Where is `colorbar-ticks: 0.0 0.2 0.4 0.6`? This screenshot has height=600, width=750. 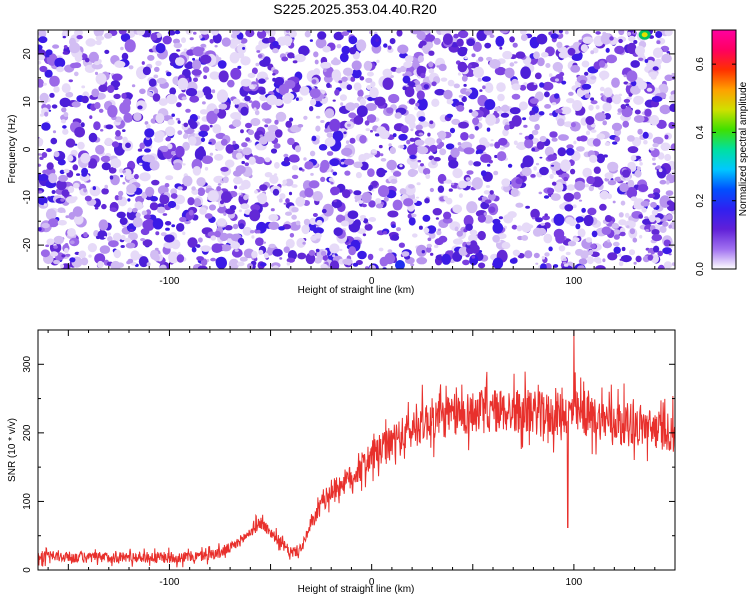
colorbar-ticks: 0.0 0.2 0.4 0.6 is located at coordinates (715, 166).